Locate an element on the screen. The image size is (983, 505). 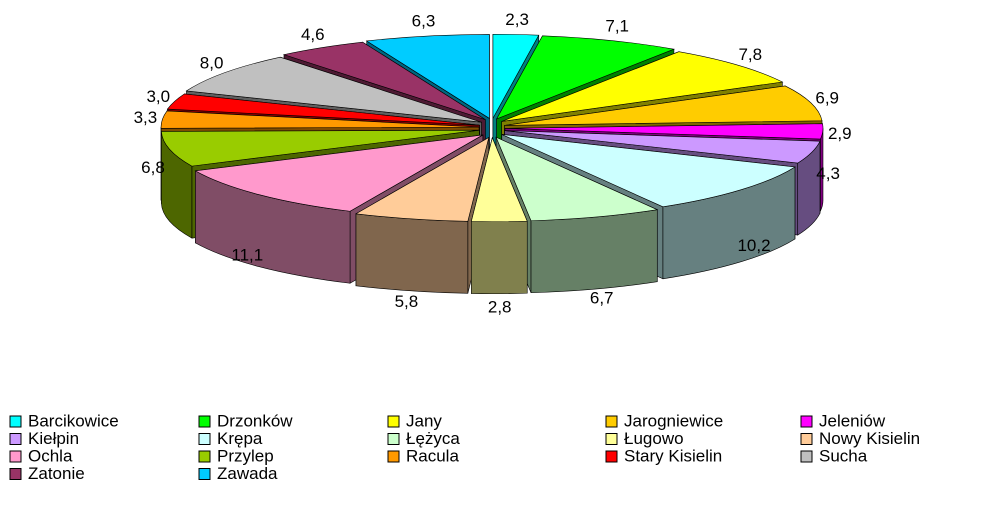
data-label: 4,6 is located at coordinates (313, 34).